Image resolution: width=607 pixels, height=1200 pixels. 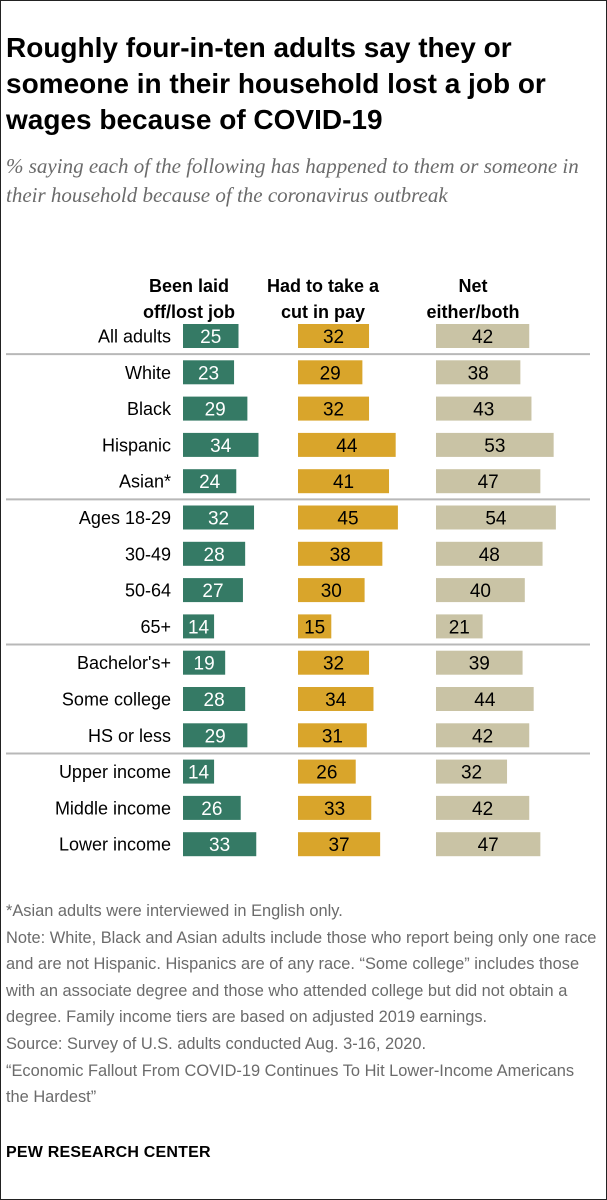 I want to click on bar-laid-off-hispanic, so click(x=221, y=444).